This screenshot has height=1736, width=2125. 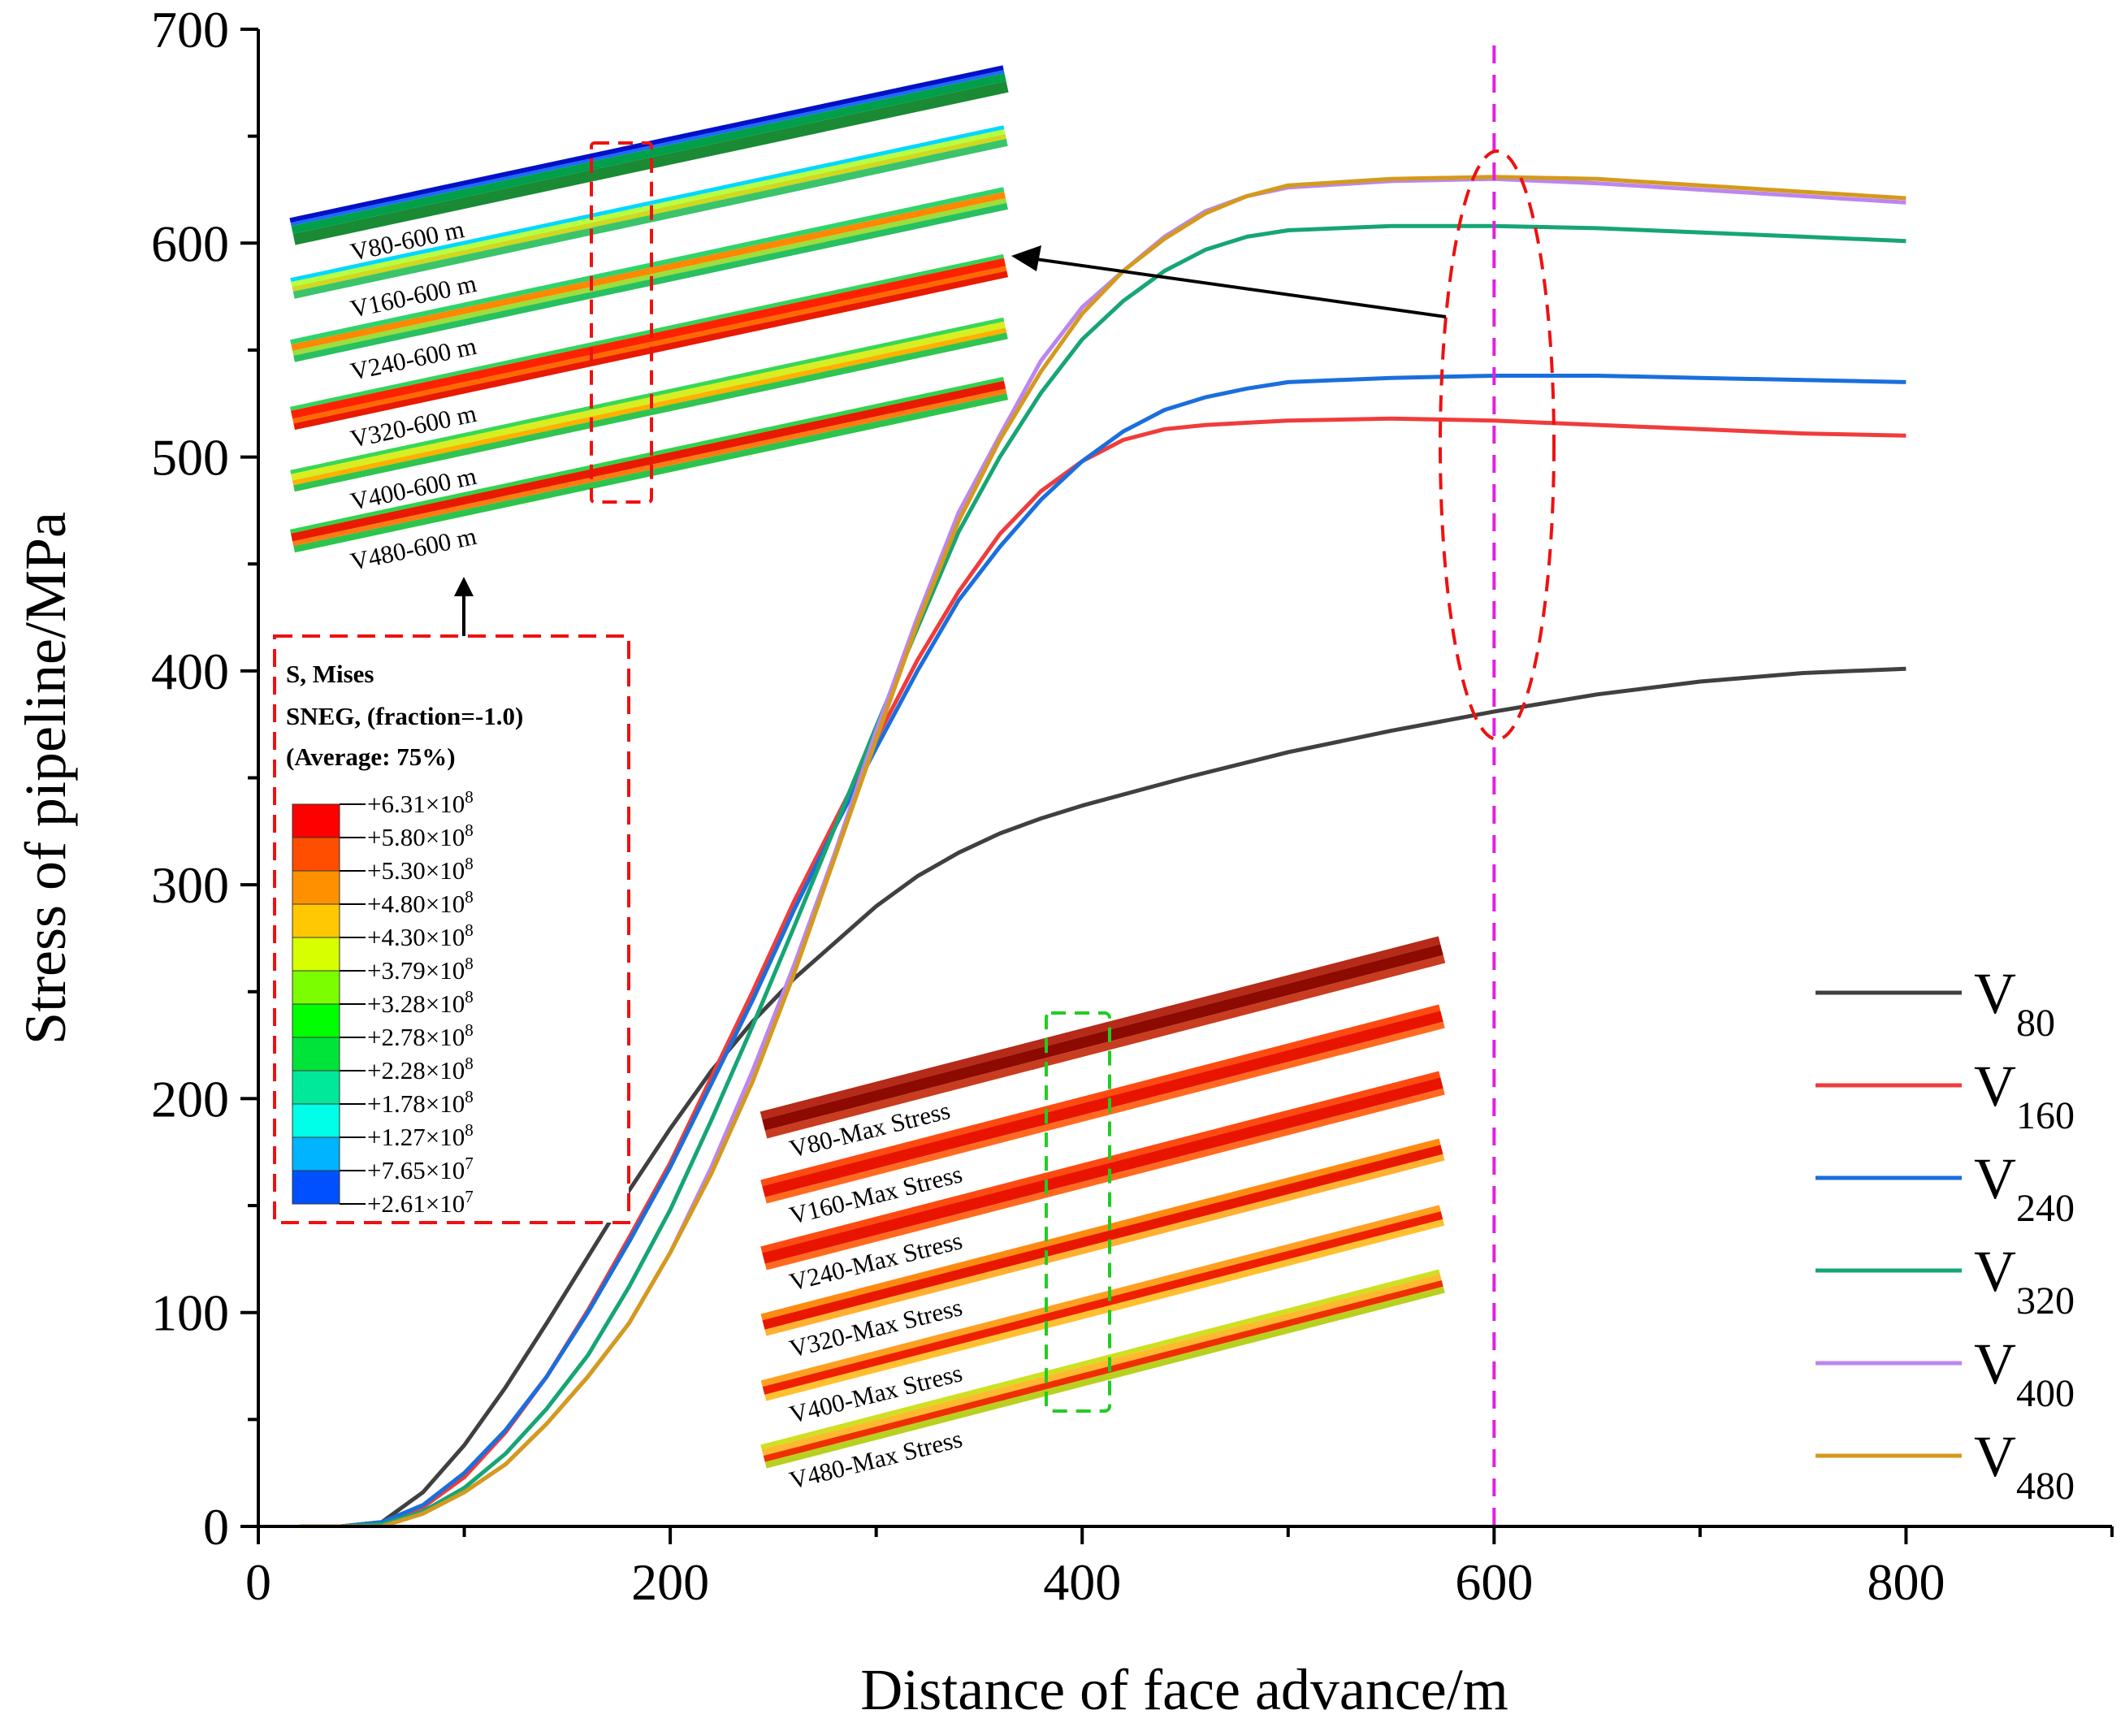 What do you see at coordinates (1082, 1582) in the screenshot?
I see `x-tick-label: 400` at bounding box center [1082, 1582].